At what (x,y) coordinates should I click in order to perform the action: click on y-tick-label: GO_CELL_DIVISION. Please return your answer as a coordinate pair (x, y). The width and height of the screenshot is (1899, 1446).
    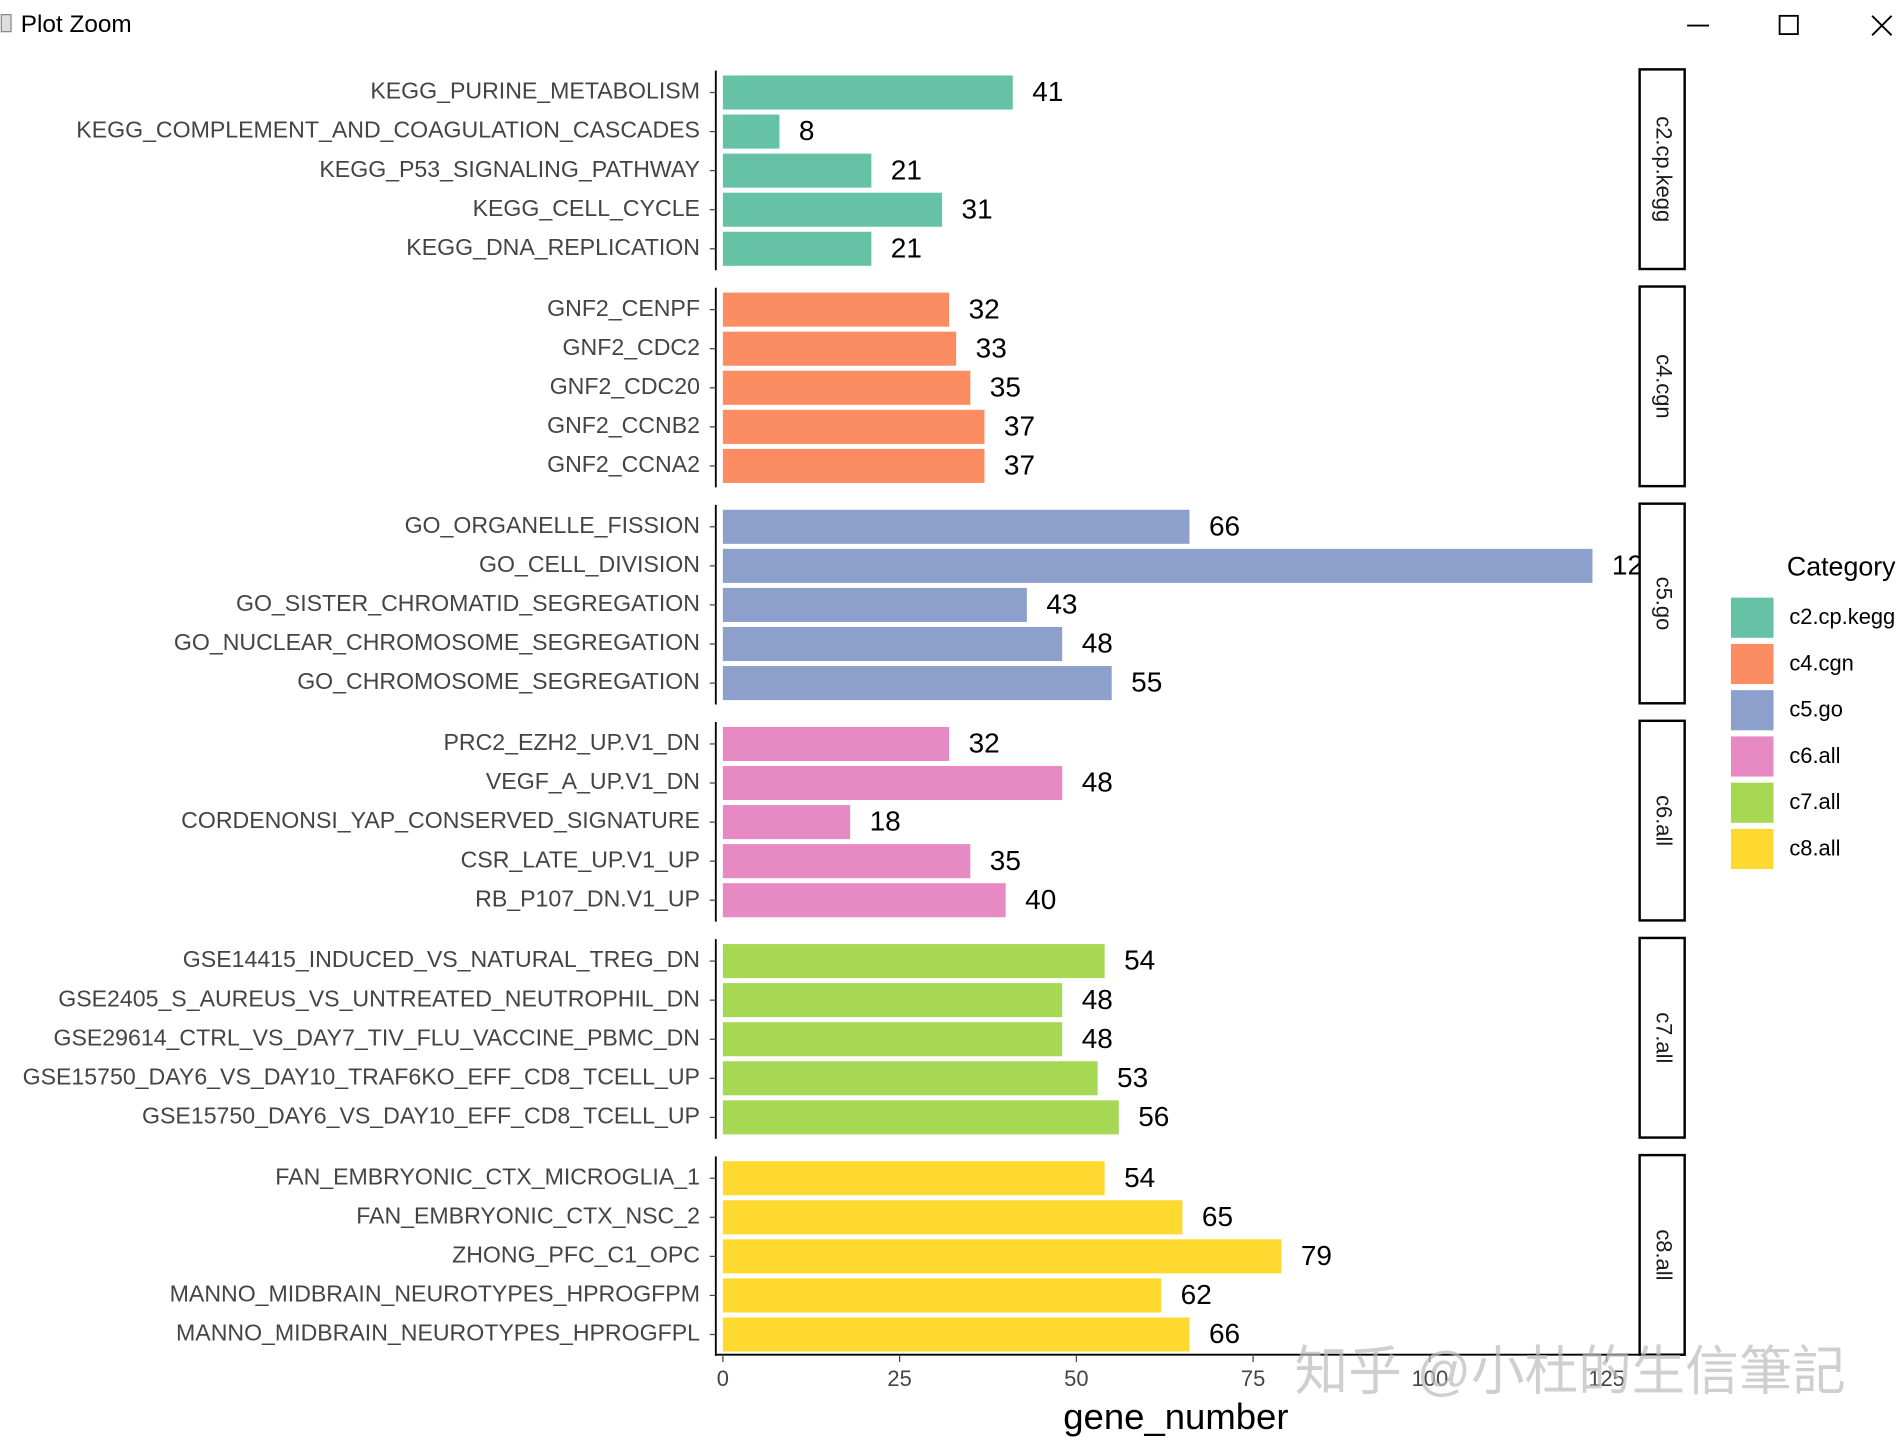
    Looking at the image, I should click on (589, 564).